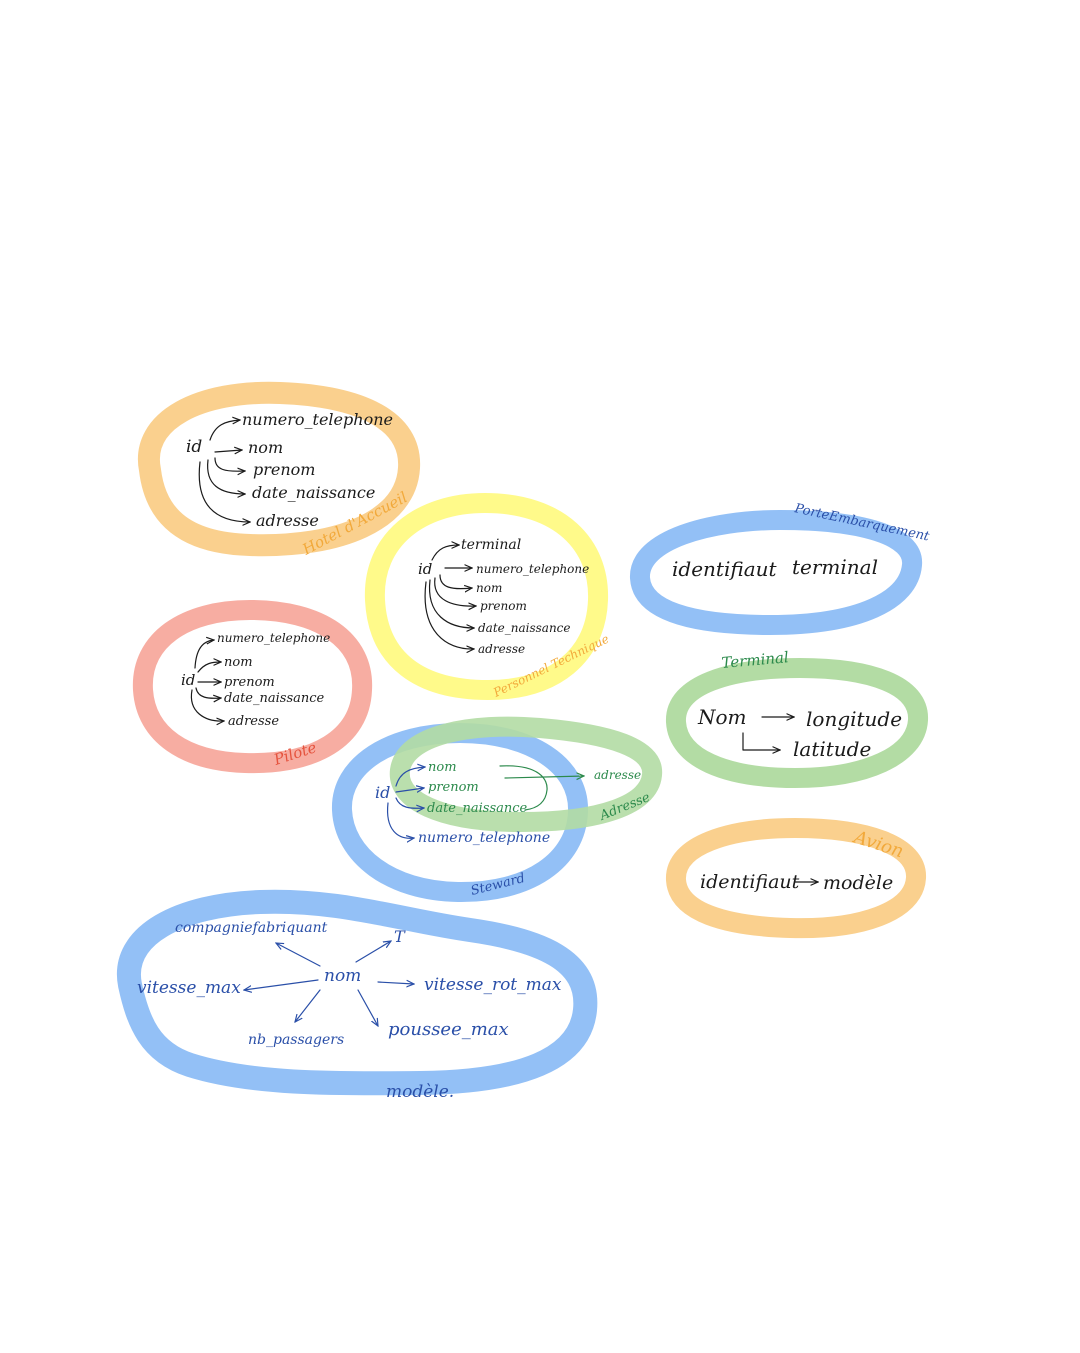  I want to click on avion-key: identifiaut, so click(750, 882).